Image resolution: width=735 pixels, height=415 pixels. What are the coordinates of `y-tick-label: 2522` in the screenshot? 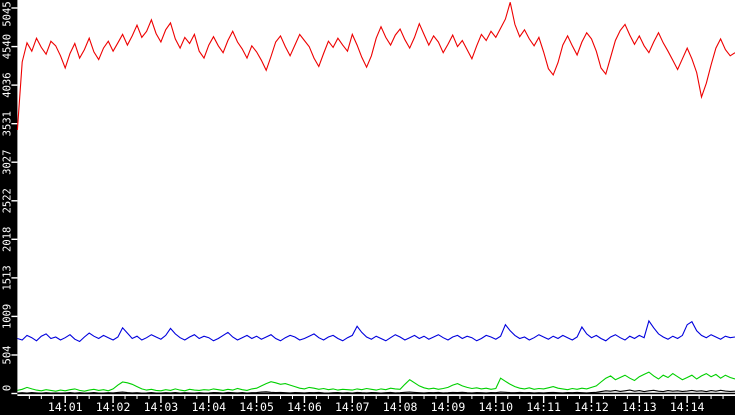 It's located at (8, 200).